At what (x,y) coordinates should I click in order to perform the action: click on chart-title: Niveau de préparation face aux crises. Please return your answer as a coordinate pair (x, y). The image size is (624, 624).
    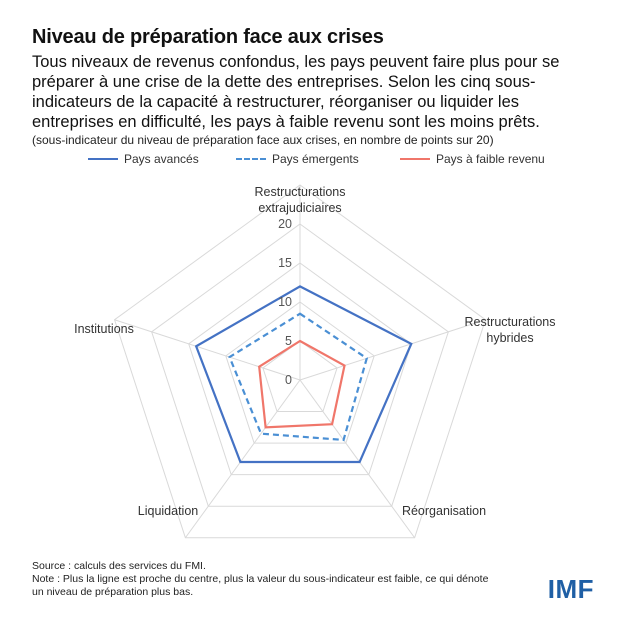
    Looking at the image, I should click on (208, 37).